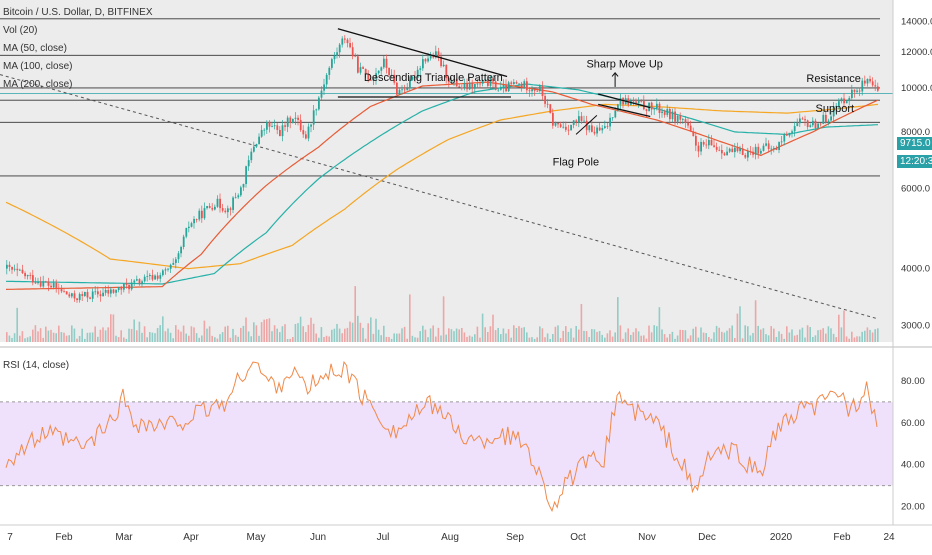 The image size is (932, 555). What do you see at coordinates (576, 162) in the screenshot?
I see `flag-pole-label: Flag Pole` at bounding box center [576, 162].